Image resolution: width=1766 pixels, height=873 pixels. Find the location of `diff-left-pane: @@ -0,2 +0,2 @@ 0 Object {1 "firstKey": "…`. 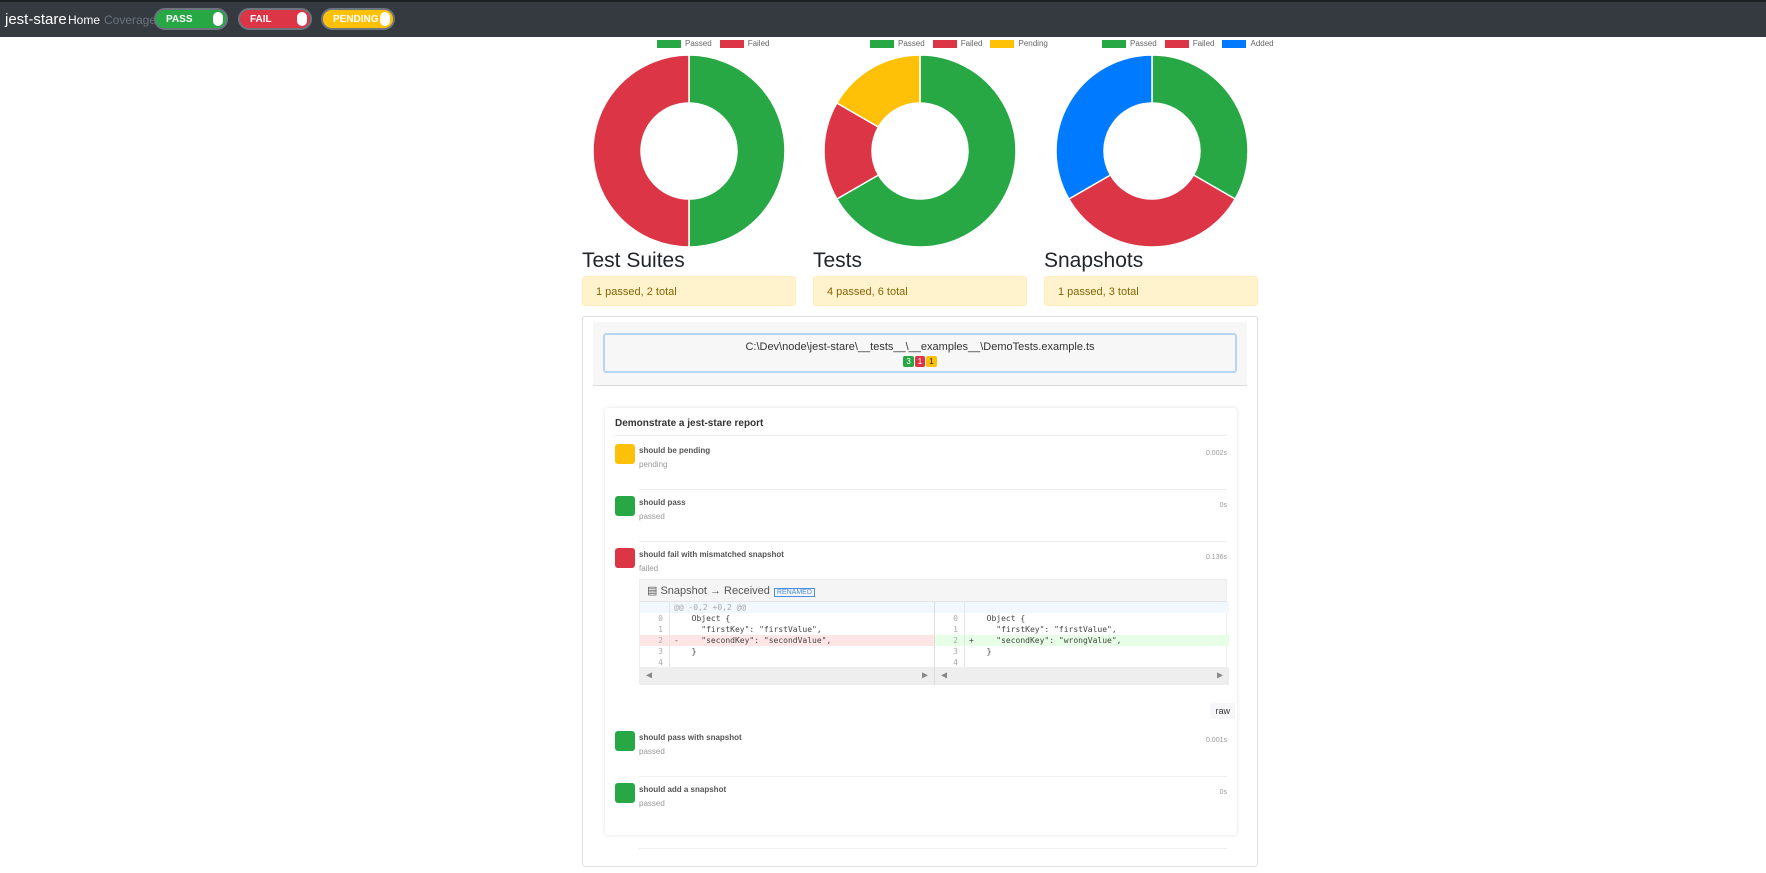

diff-left-pane: @@ -0,2 +0,2 @@ 0 Object {1 "firstKey": "… is located at coordinates (787, 643).